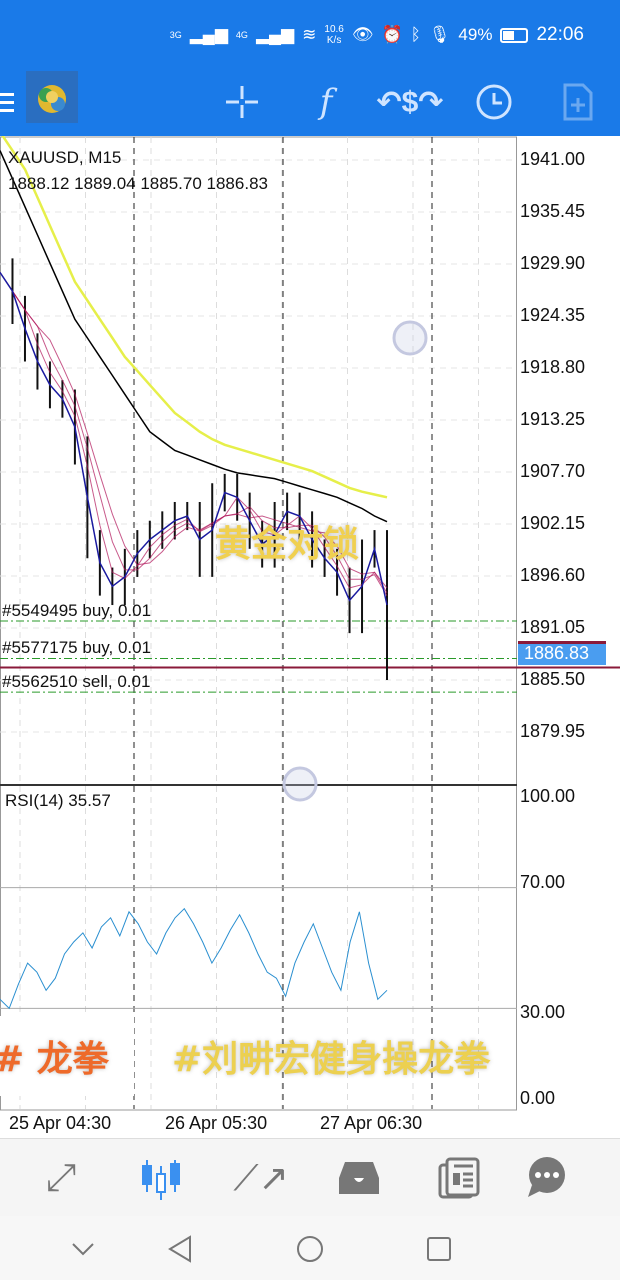 The width and height of the screenshot is (620, 1280). I want to click on rsi-axis-label: 70.00, so click(543, 882).